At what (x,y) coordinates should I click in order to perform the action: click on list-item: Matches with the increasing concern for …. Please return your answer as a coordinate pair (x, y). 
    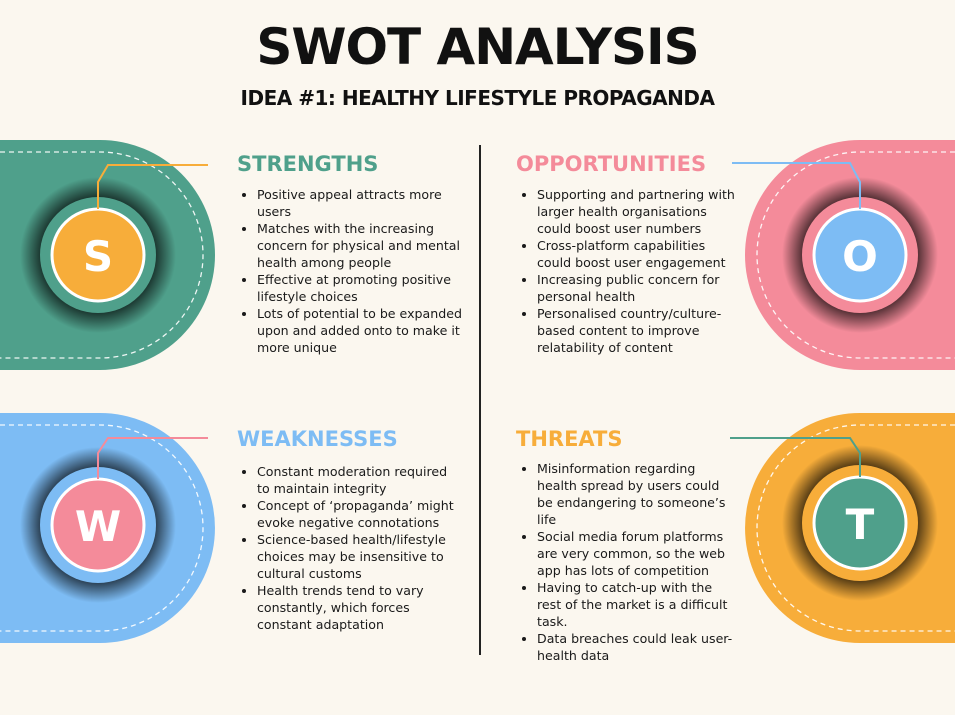
    Looking at the image, I should click on (364, 245).